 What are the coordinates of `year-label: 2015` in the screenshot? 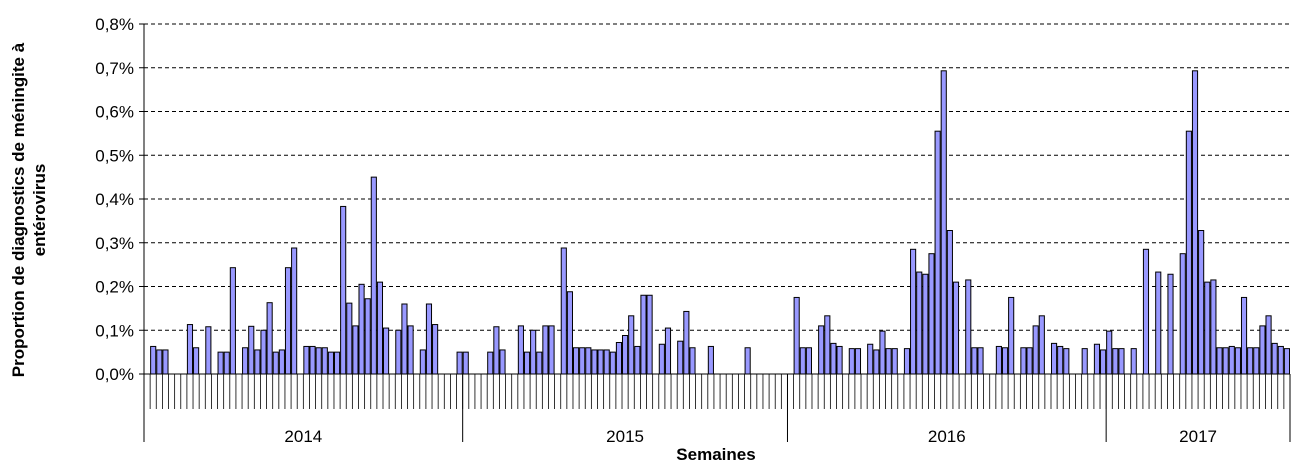 It's located at (625, 436).